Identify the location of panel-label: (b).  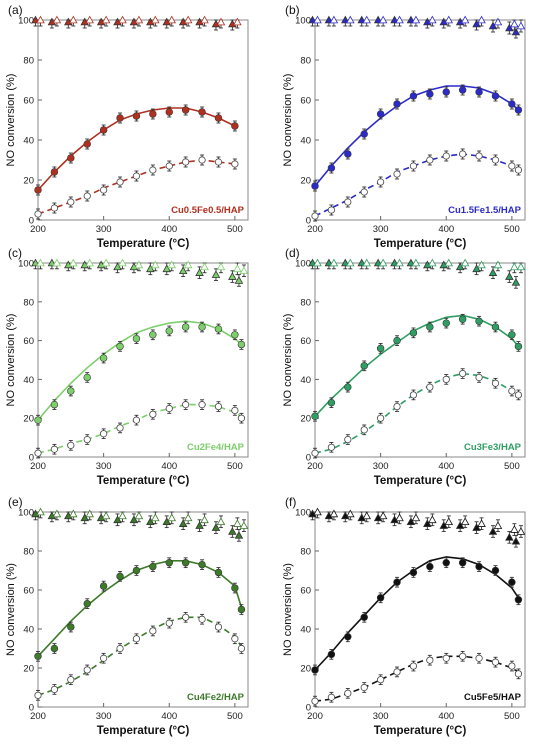
(292, 10).